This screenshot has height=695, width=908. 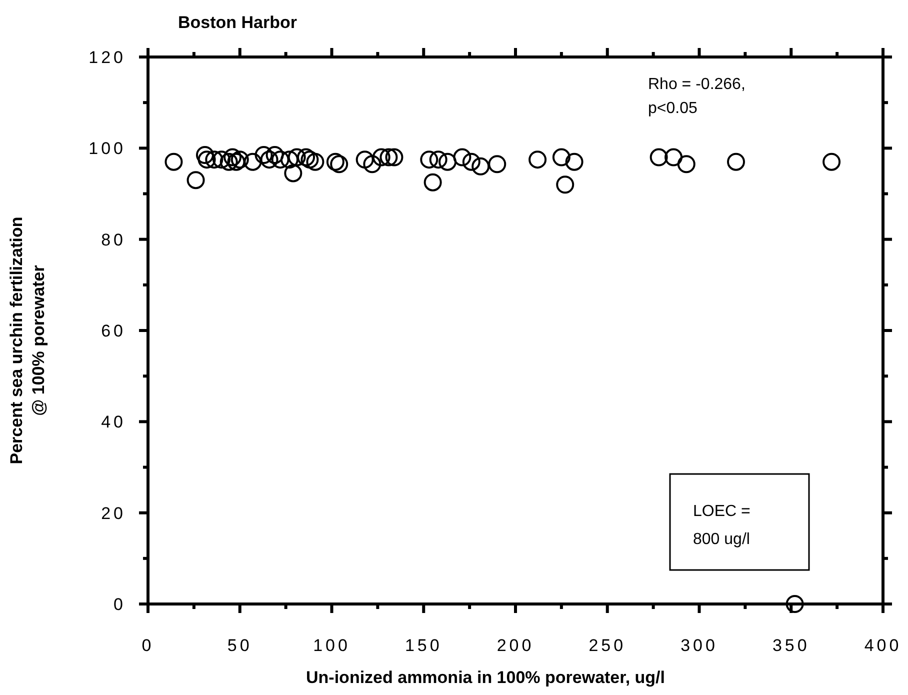 What do you see at coordinates (699, 645) in the screenshot?
I see `x-tick-label: 300` at bounding box center [699, 645].